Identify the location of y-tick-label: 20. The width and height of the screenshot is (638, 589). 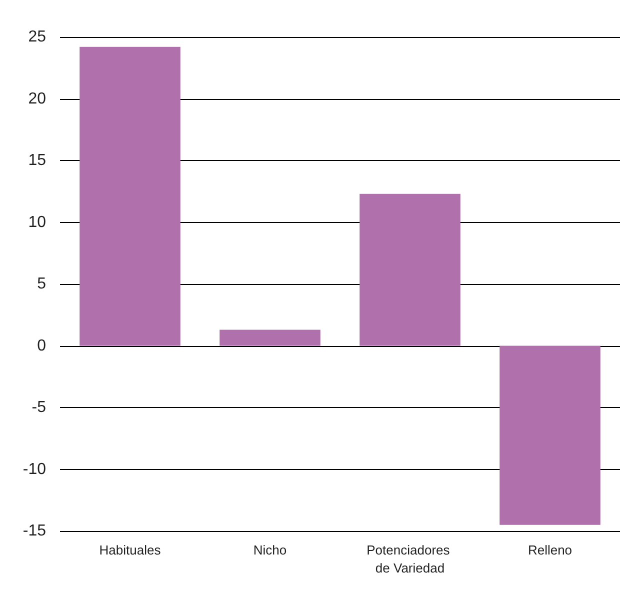
(37, 99).